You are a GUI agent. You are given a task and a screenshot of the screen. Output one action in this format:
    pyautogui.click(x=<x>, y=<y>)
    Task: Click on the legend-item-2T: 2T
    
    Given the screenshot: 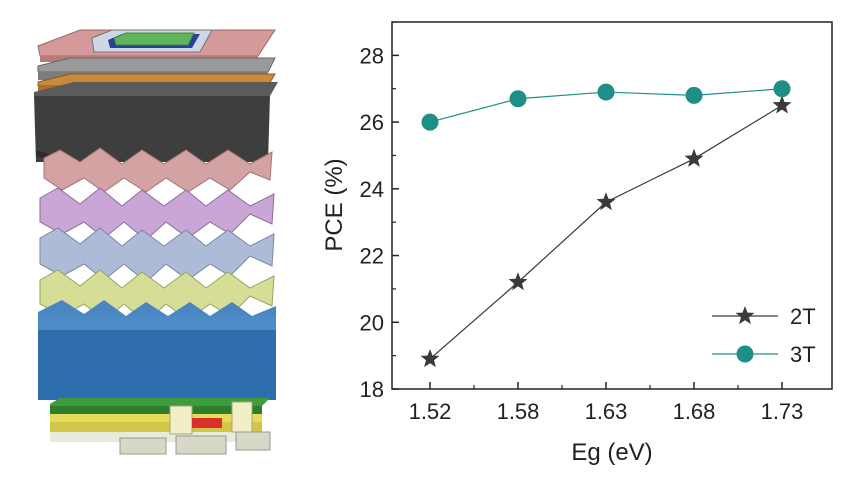 What is the action you would take?
    pyautogui.click(x=764, y=316)
    